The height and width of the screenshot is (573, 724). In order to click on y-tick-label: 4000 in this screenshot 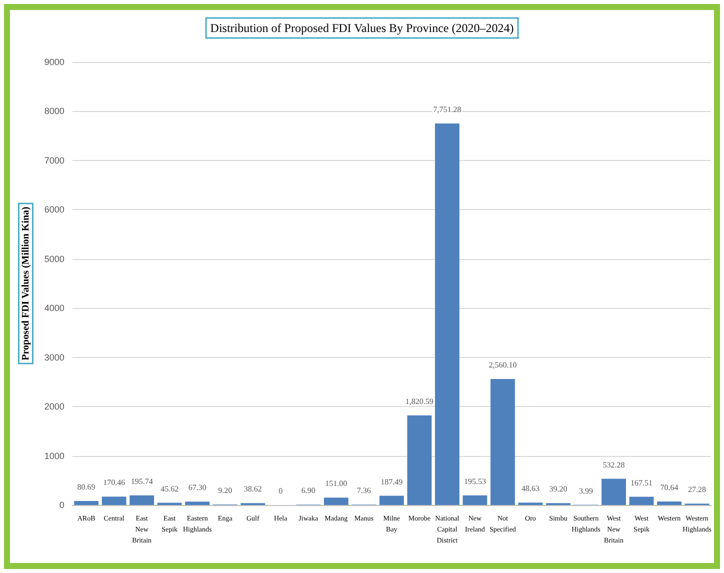, I will do `click(54, 308)`.